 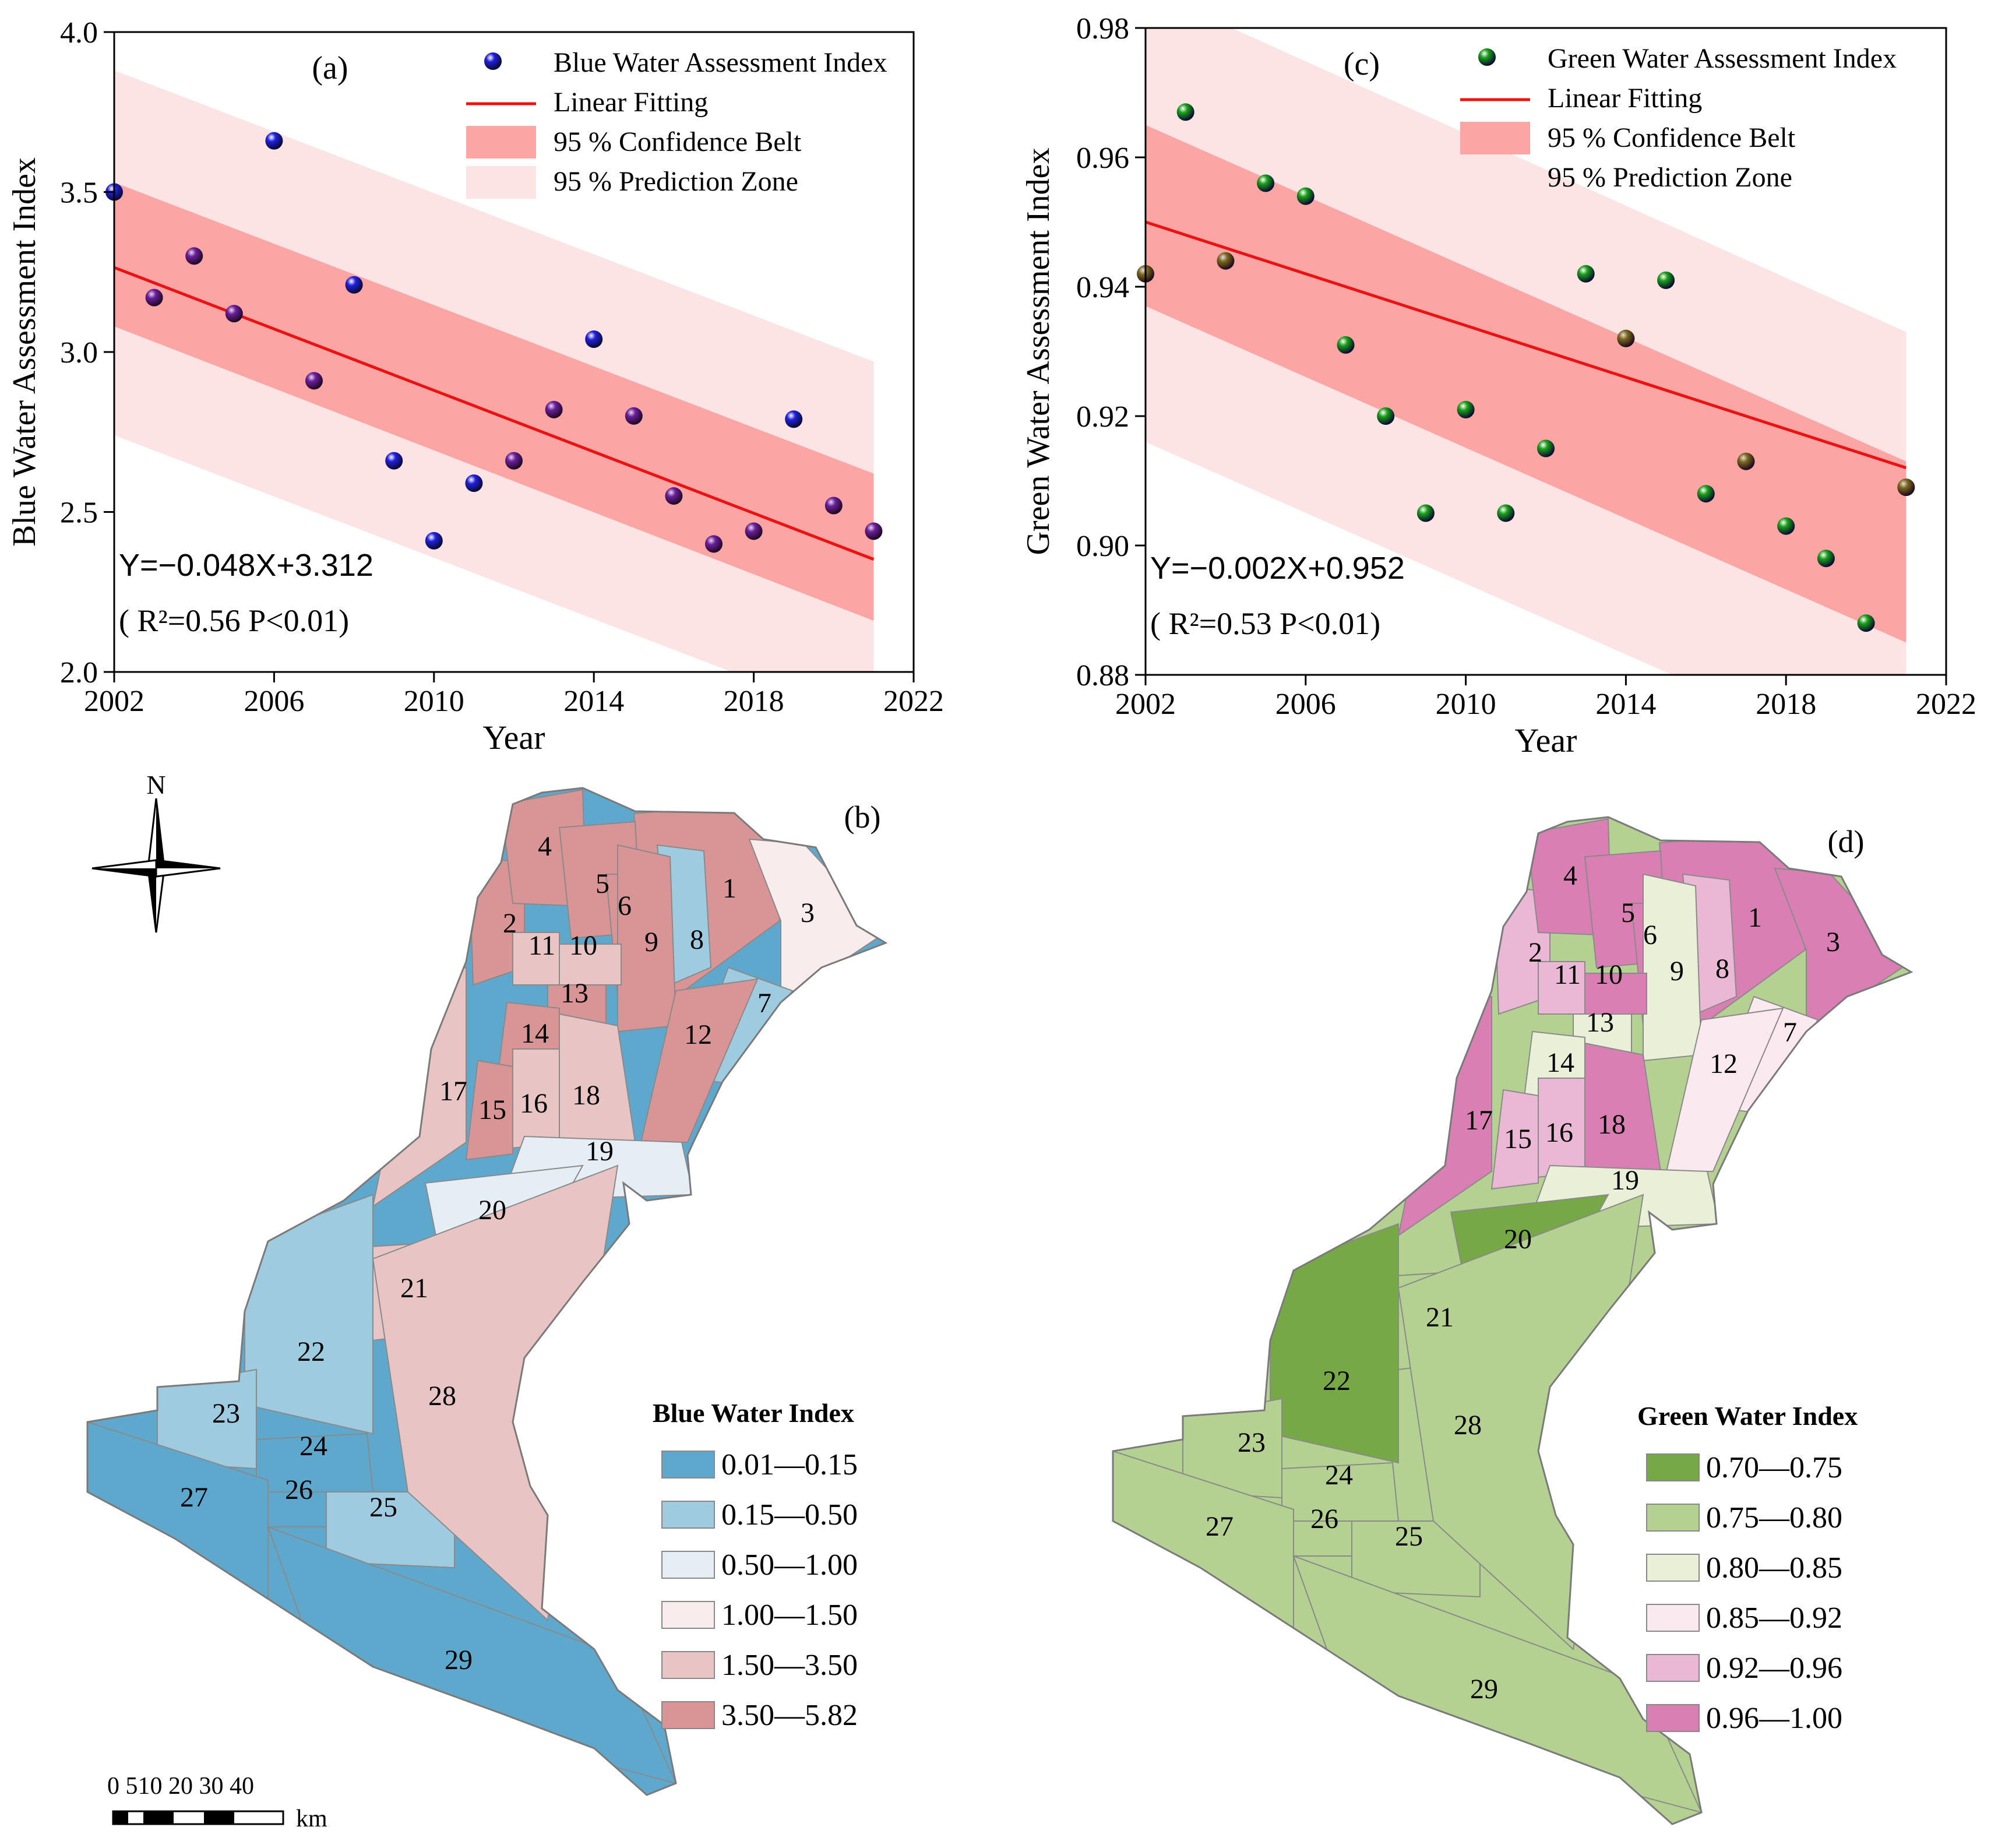 What do you see at coordinates (1466, 704) in the screenshot?
I see `x-tick-label: 2010` at bounding box center [1466, 704].